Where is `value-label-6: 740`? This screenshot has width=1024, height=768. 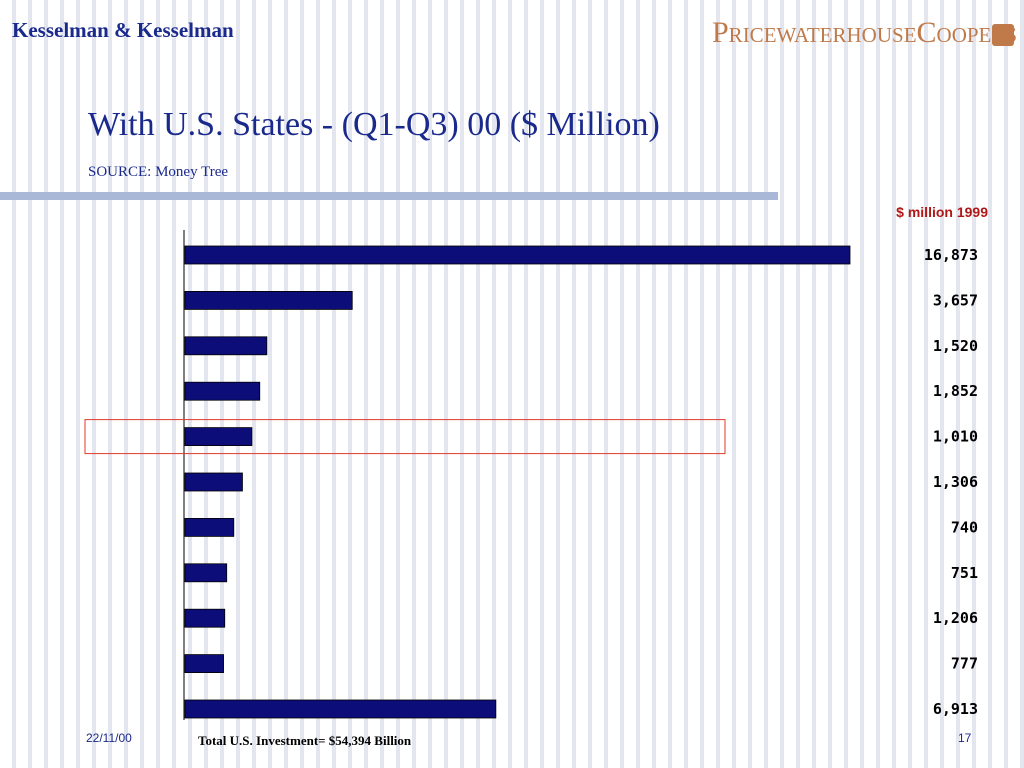 value-label-6: 740 is located at coordinates (964, 527).